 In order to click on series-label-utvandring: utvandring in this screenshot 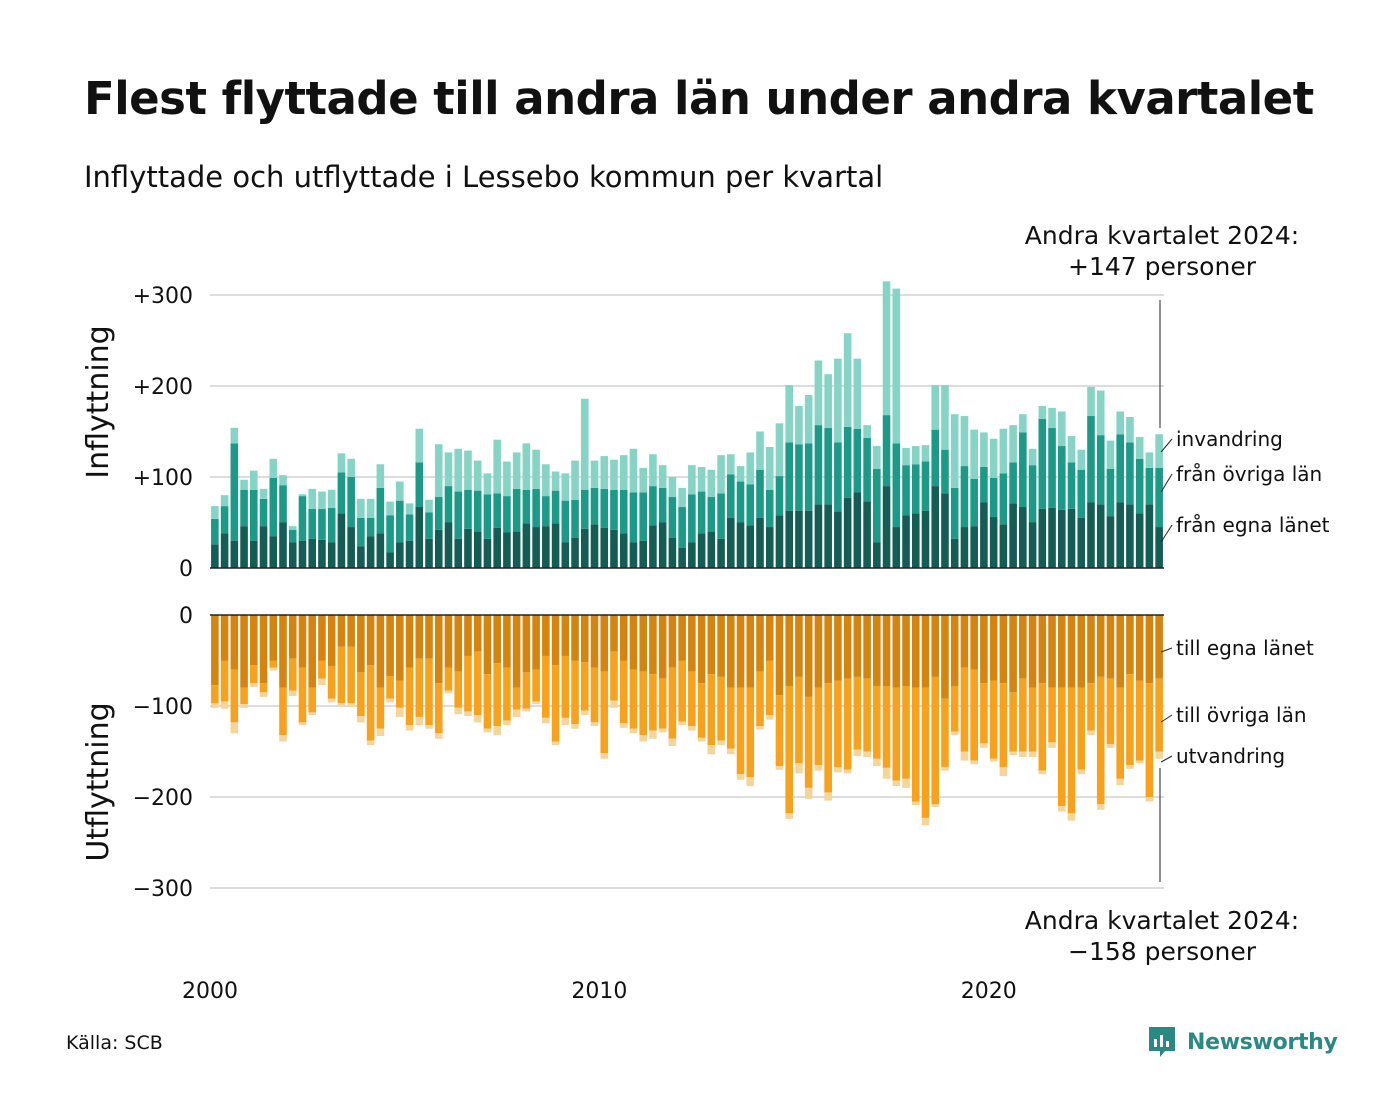, I will do `click(1230, 756)`.